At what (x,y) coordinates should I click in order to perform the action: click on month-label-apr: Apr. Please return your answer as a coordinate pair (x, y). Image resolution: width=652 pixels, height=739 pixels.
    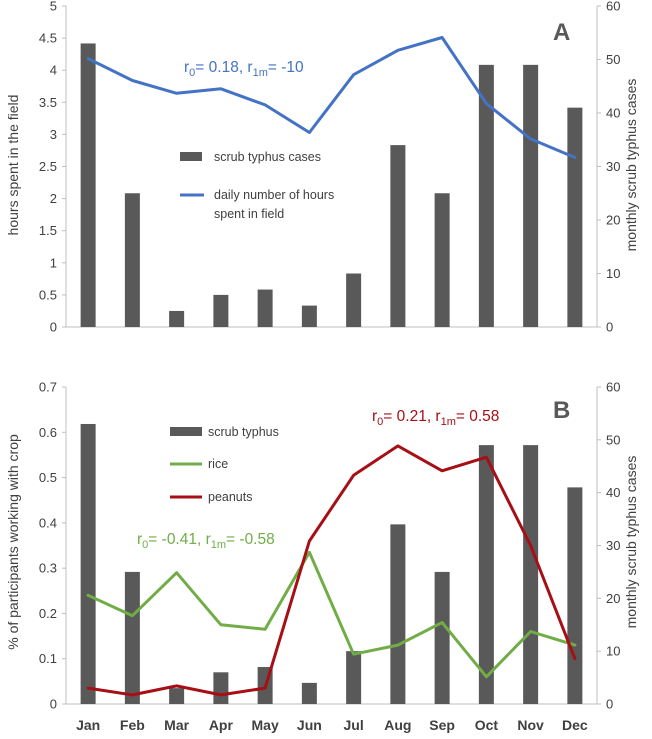
    Looking at the image, I should click on (221, 725).